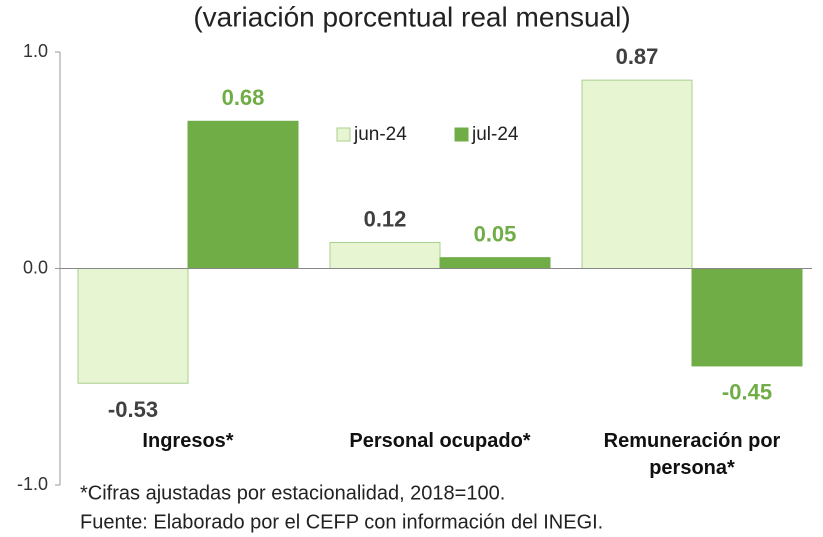 The width and height of the screenshot is (823, 537). What do you see at coordinates (32, 484) in the screenshot?
I see `y-tick-label: -1.0` at bounding box center [32, 484].